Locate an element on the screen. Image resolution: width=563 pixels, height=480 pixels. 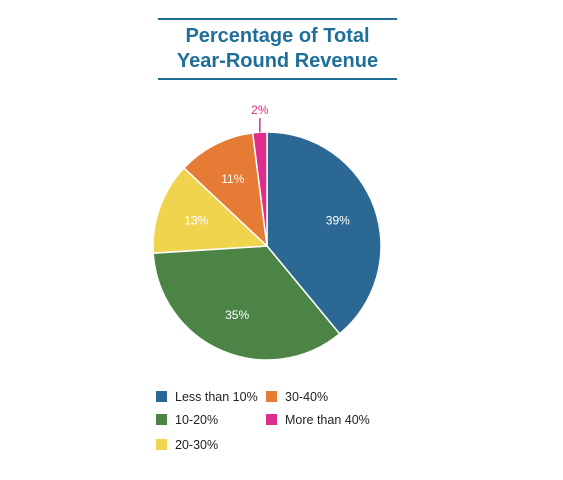
legend-item-20-30: 20-30% is located at coordinates (187, 445).